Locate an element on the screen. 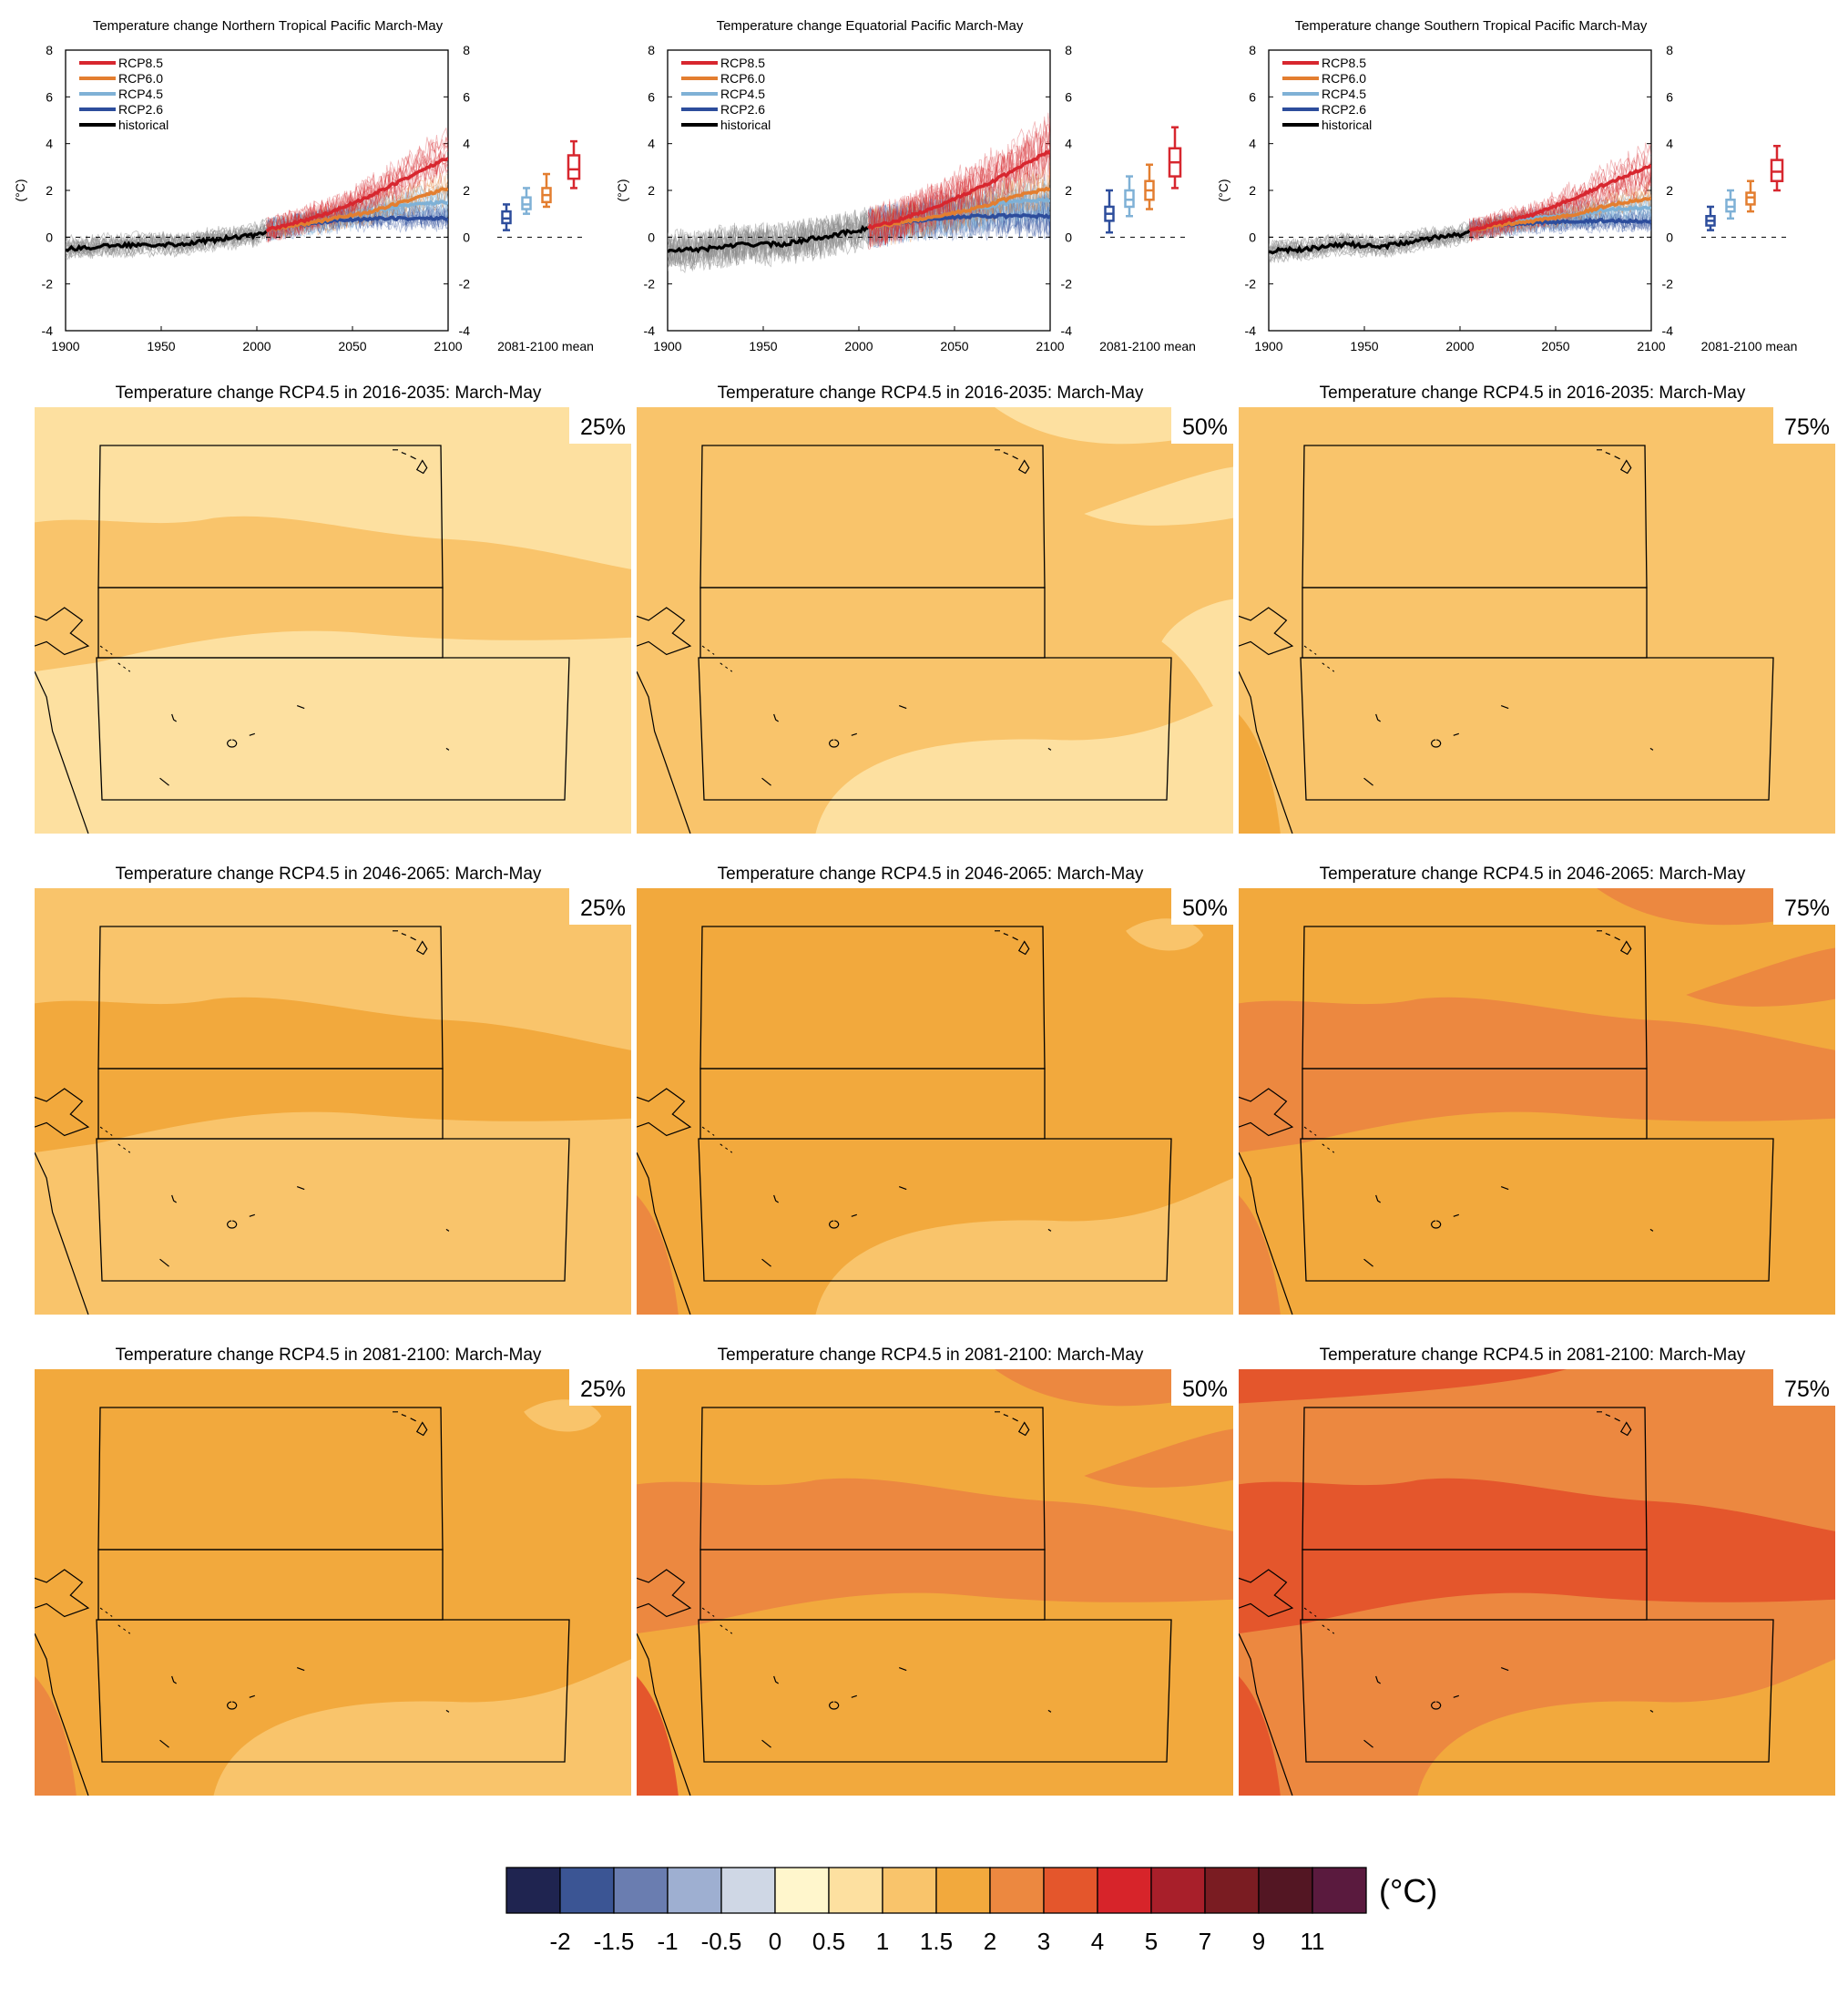 Image resolution: width=1848 pixels, height=1996 pixels. colorbar-tick-label: -0.5 is located at coordinates (721, 1941).